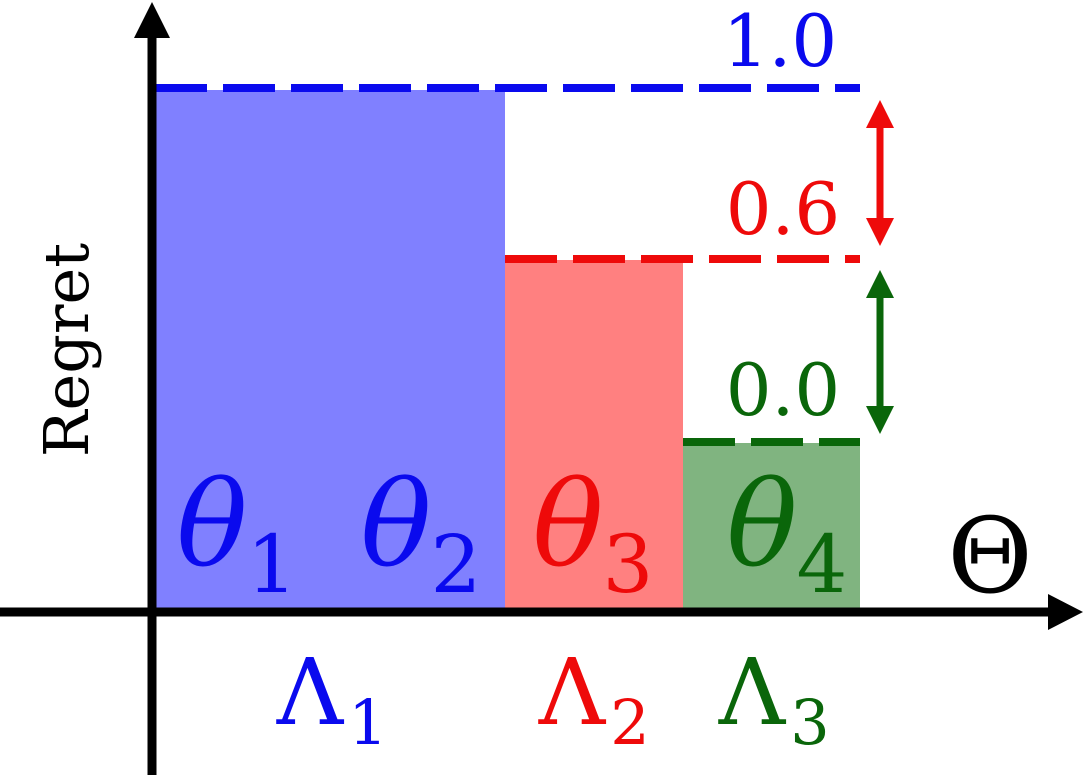  What do you see at coordinates (783, 209) in the screenshot?
I see `level-label-0-6: 0.6` at bounding box center [783, 209].